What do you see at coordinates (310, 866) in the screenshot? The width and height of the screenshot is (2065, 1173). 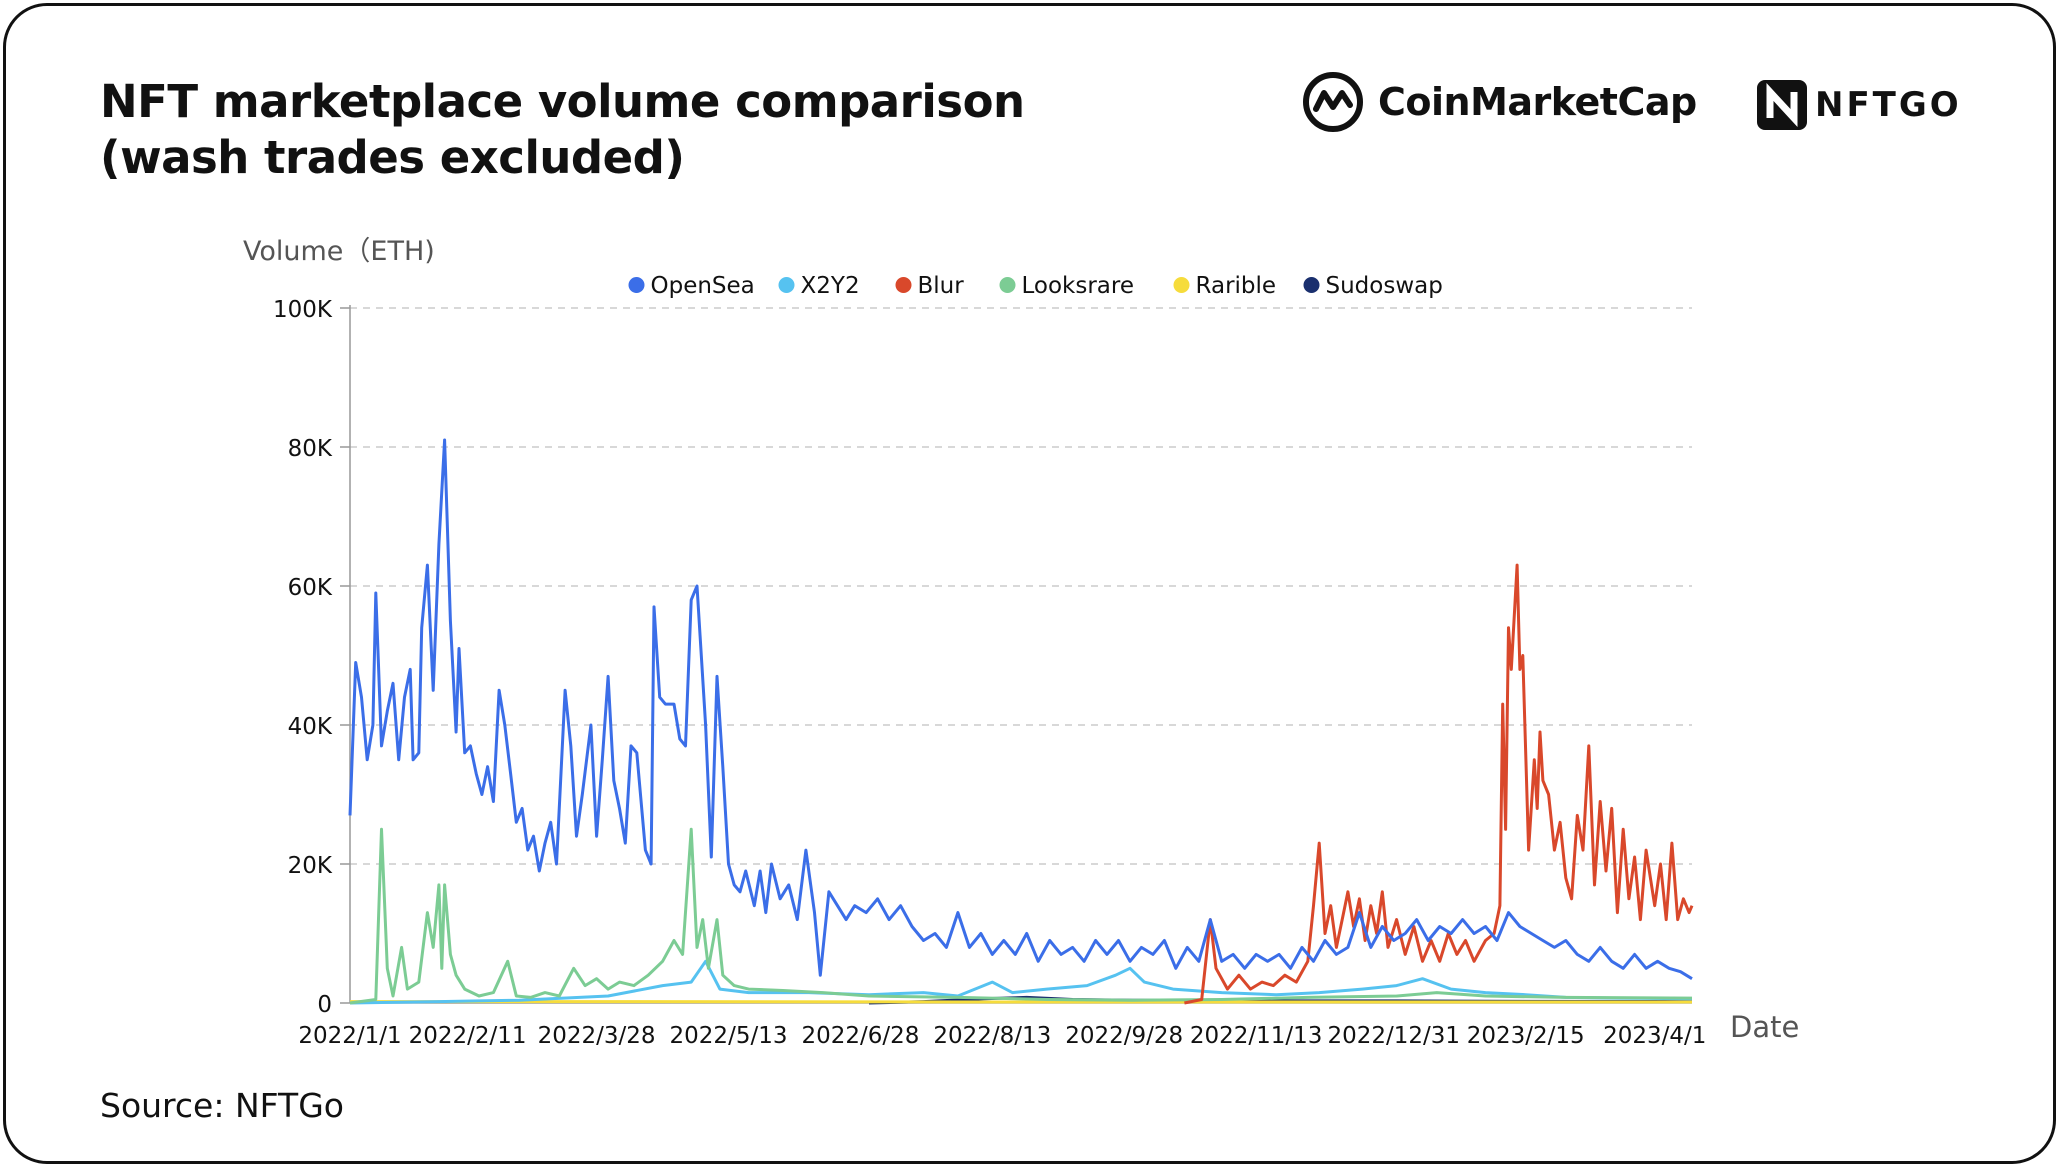 I see `y-tick-label: 20K` at bounding box center [310, 866].